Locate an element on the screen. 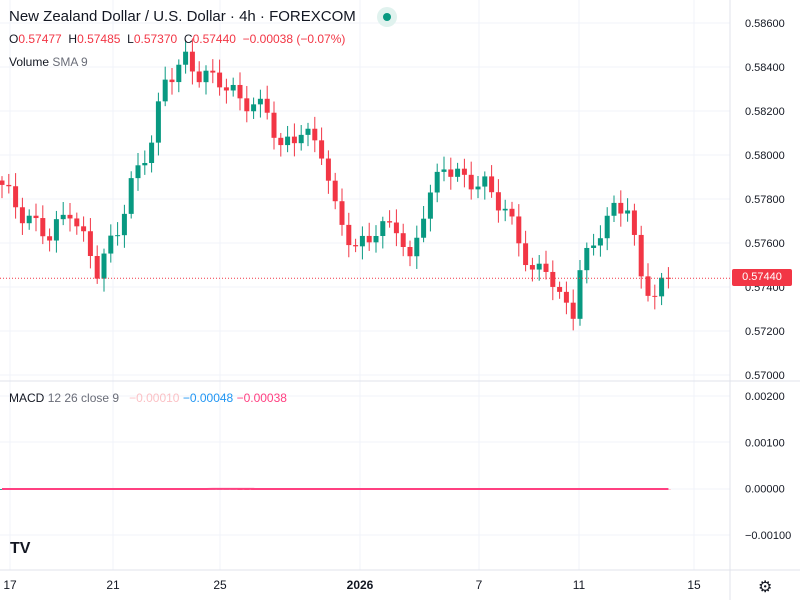  price-axis-label: 0.58400 is located at coordinates (765, 68).